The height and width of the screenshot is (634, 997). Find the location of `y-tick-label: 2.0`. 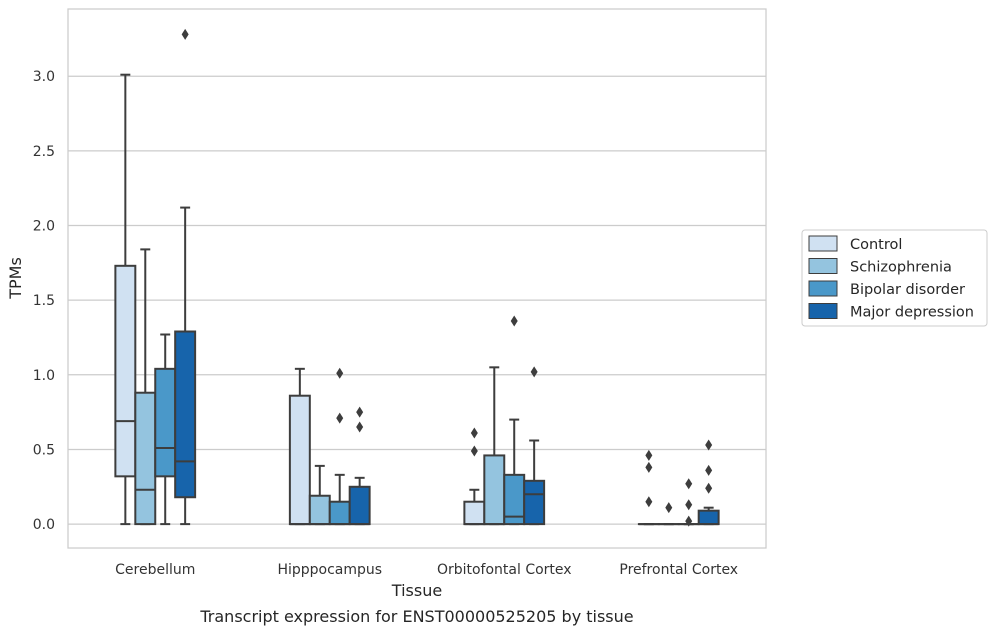

y-tick-label: 2.0 is located at coordinates (44, 226).